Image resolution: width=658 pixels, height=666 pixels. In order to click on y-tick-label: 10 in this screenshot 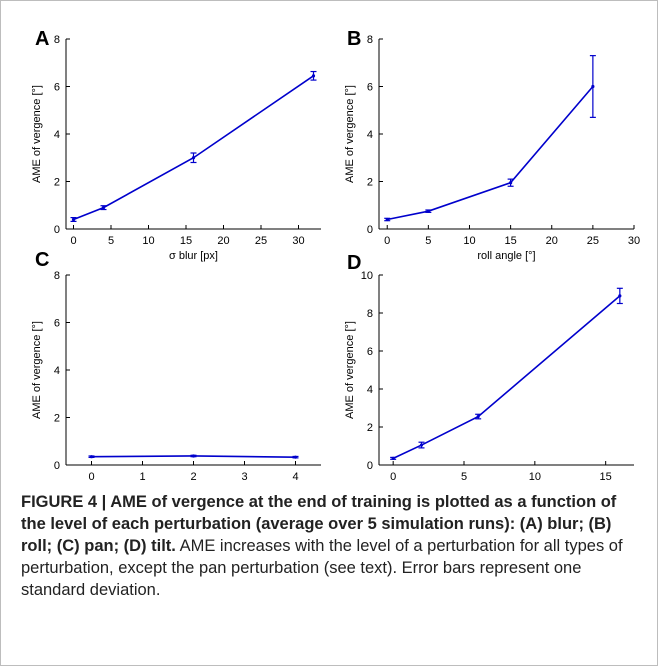, I will do `click(367, 276)`.